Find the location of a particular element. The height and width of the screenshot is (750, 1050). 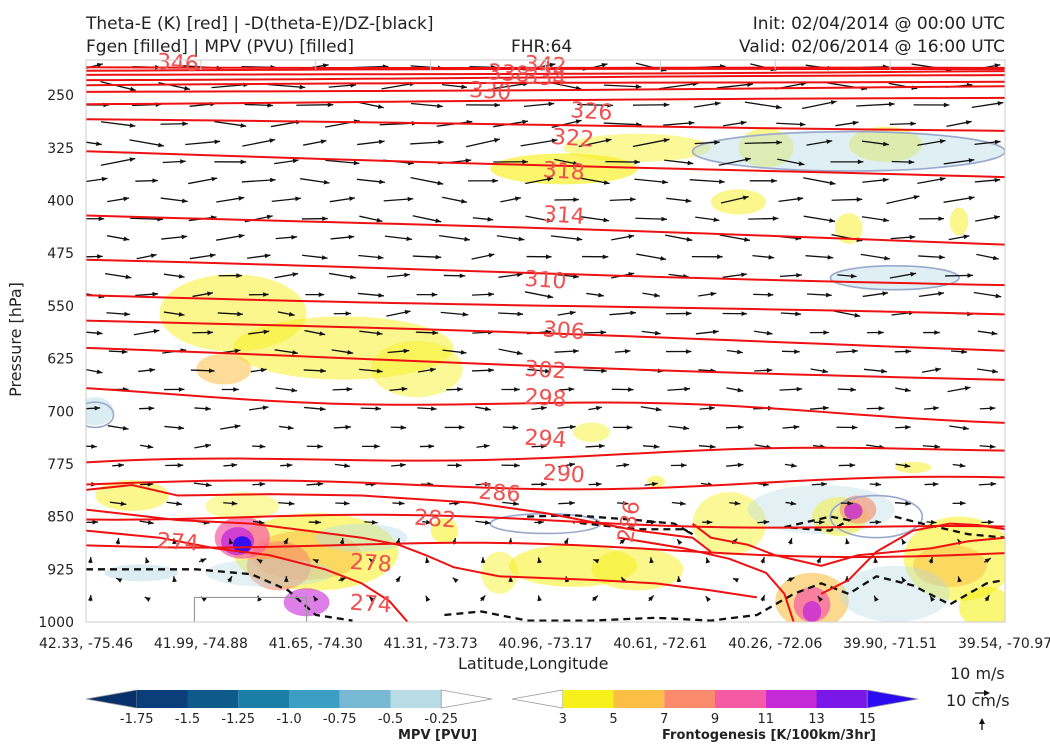

x-tick-label: 39.54, -70.97 is located at coordinates (1004, 644).